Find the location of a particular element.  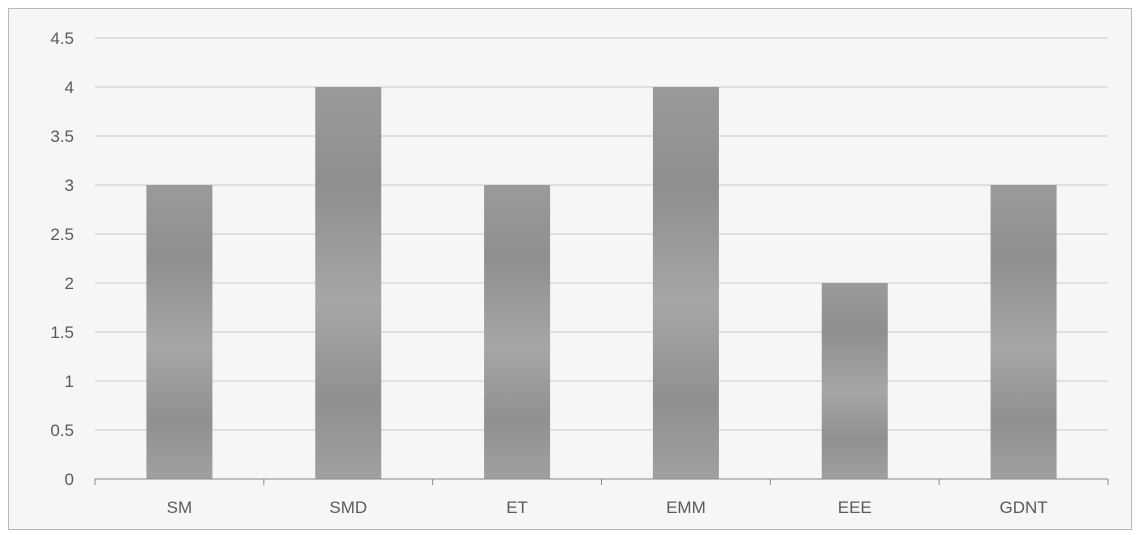

x-tick-label: SMD is located at coordinates (348, 507).